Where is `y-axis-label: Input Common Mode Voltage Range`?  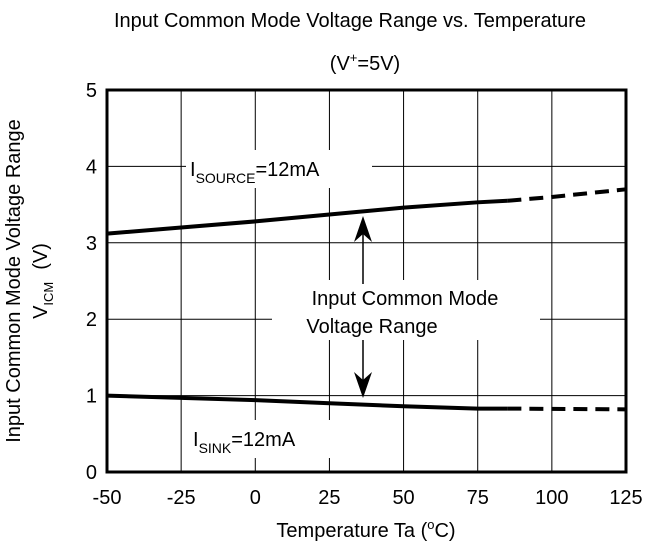
y-axis-label: Input Common Mode Voltage Range is located at coordinates (14, 281).